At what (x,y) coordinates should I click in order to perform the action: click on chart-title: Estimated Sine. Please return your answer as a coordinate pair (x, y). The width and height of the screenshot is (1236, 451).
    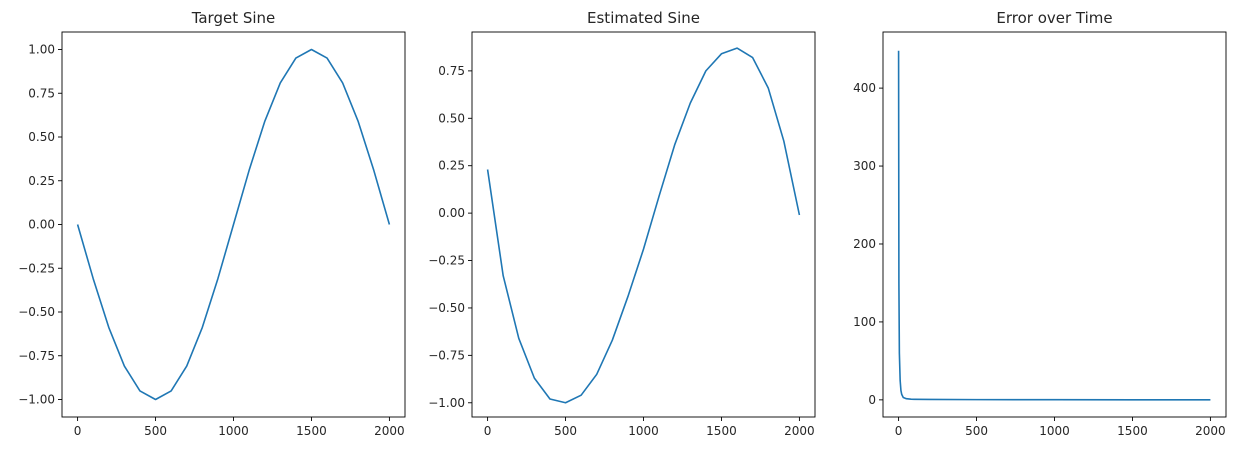
    Looking at the image, I should click on (643, 18).